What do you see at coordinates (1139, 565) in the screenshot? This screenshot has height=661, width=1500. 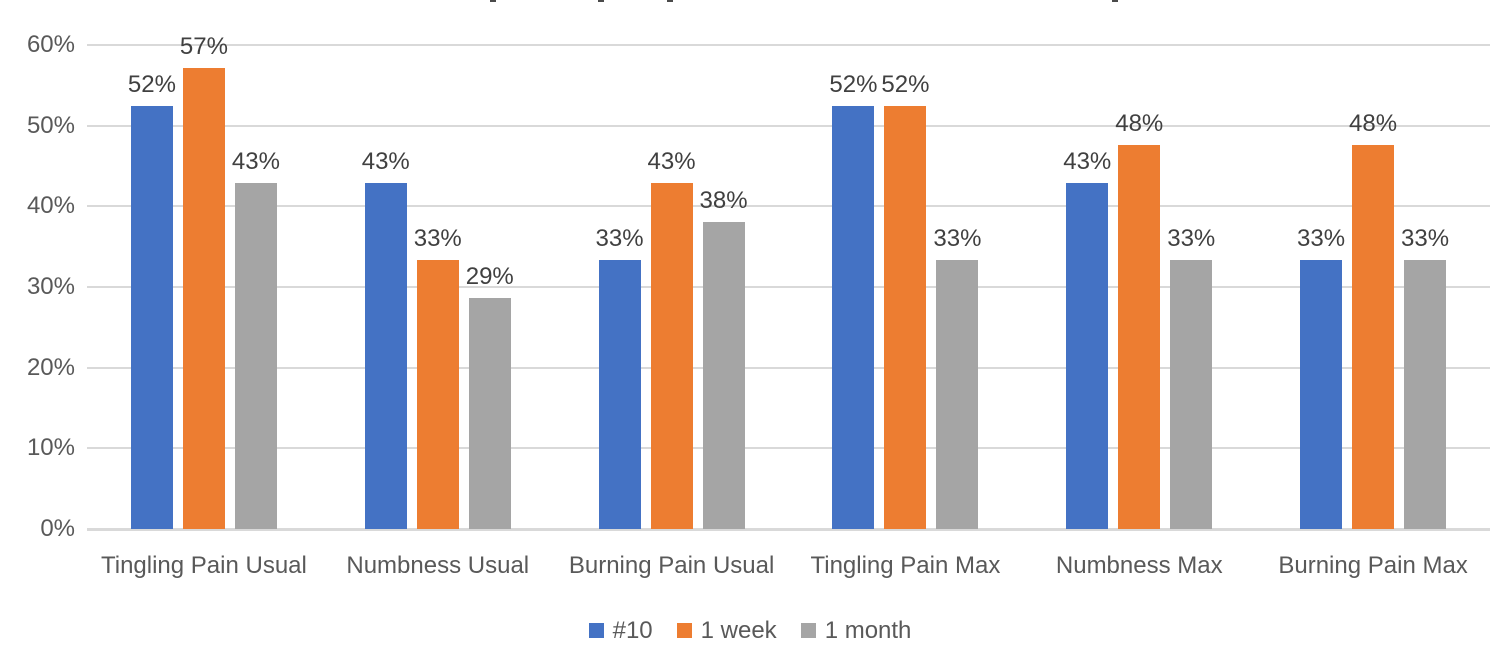 I see `x-axis-category-label-numbness-max: Numbness Max` at bounding box center [1139, 565].